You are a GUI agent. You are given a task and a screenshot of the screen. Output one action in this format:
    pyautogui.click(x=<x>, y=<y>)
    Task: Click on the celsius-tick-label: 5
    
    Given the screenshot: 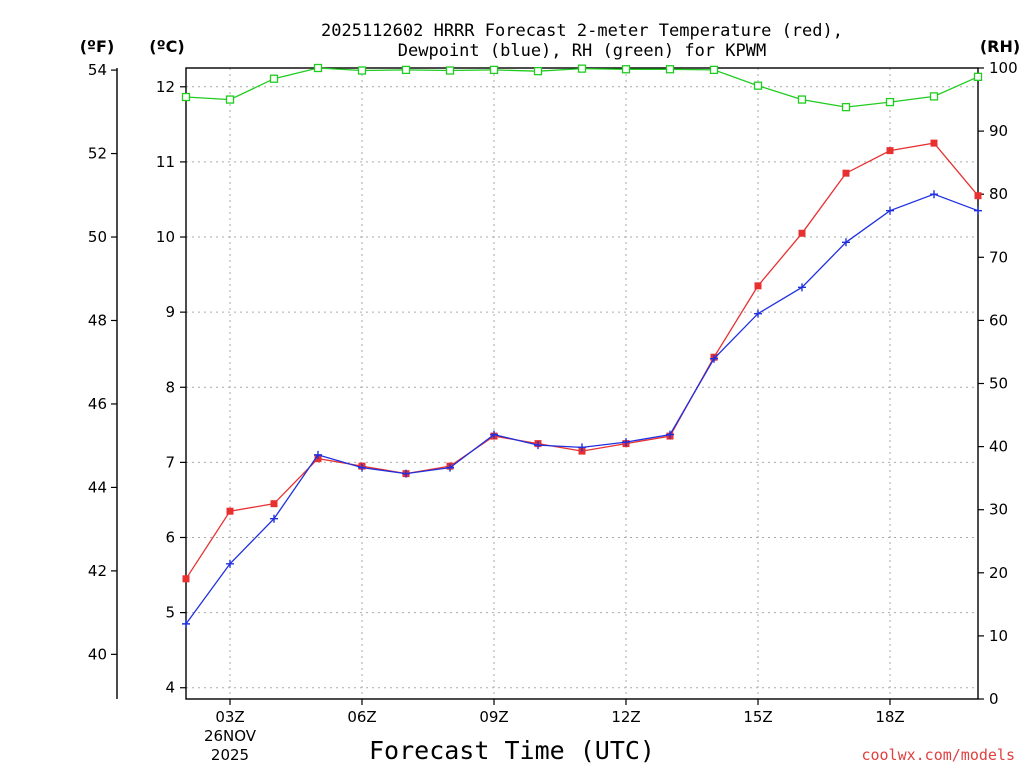 What is the action you would take?
    pyautogui.click(x=170, y=613)
    